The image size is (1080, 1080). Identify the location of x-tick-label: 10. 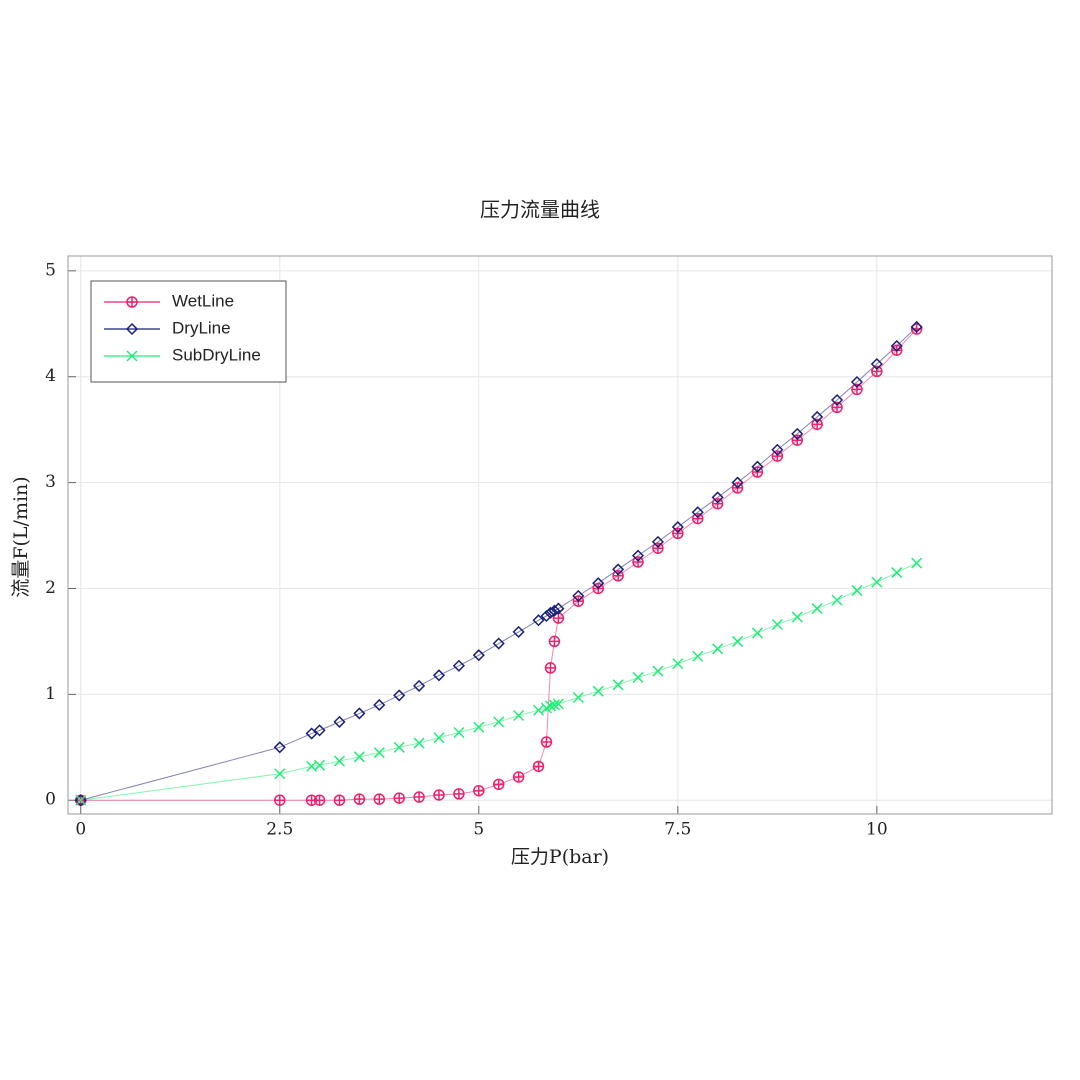
(877, 830).